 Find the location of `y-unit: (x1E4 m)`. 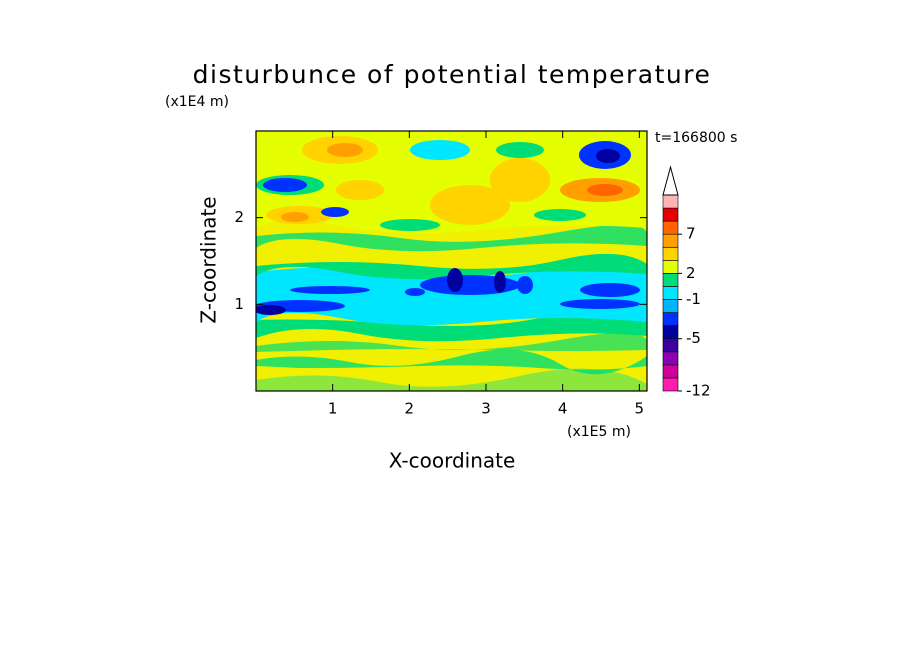

y-unit: (x1E4 m) is located at coordinates (197, 102).